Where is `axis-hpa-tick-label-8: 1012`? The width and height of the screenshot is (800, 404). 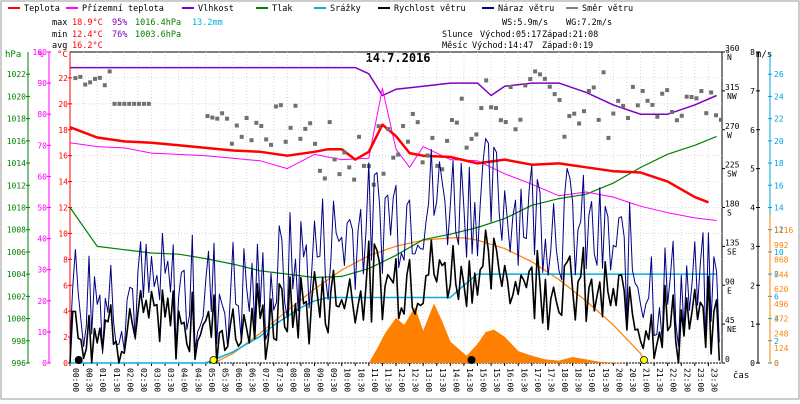
axis-hpa-tick-label-8: 1012 is located at coordinates (16, 185).